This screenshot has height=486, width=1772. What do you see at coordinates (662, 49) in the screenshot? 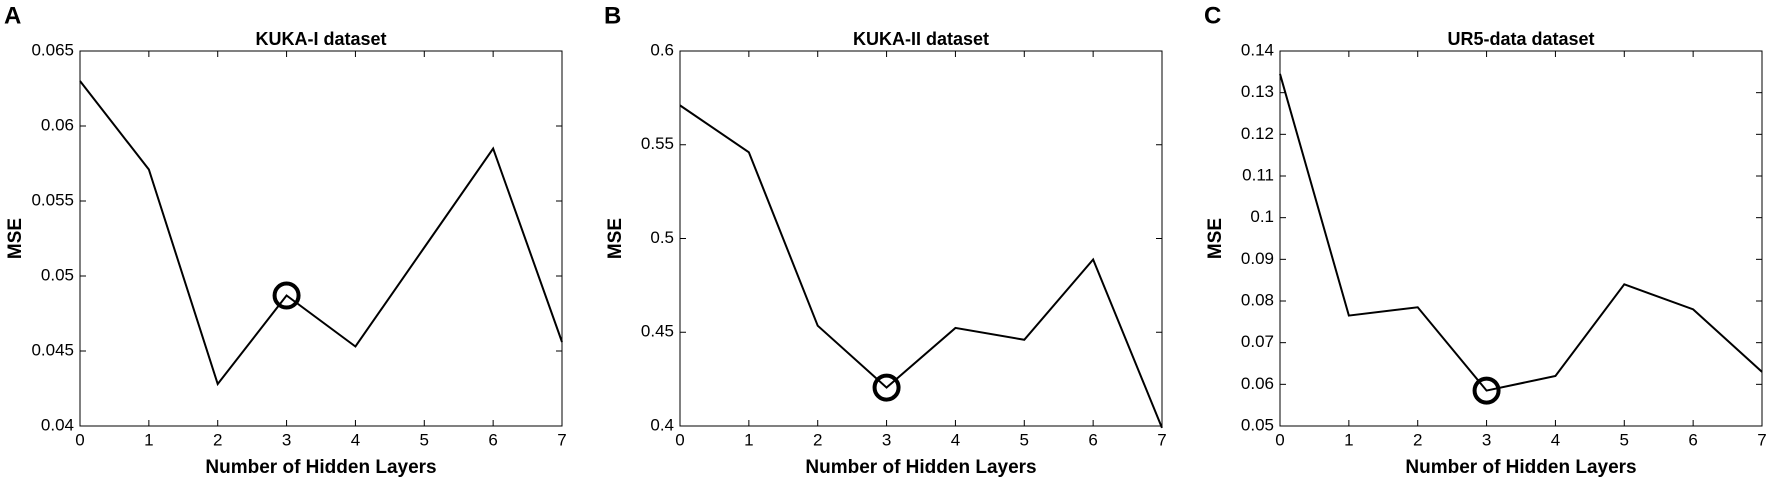
I see `y-tick-label: 0.6` at bounding box center [662, 49].